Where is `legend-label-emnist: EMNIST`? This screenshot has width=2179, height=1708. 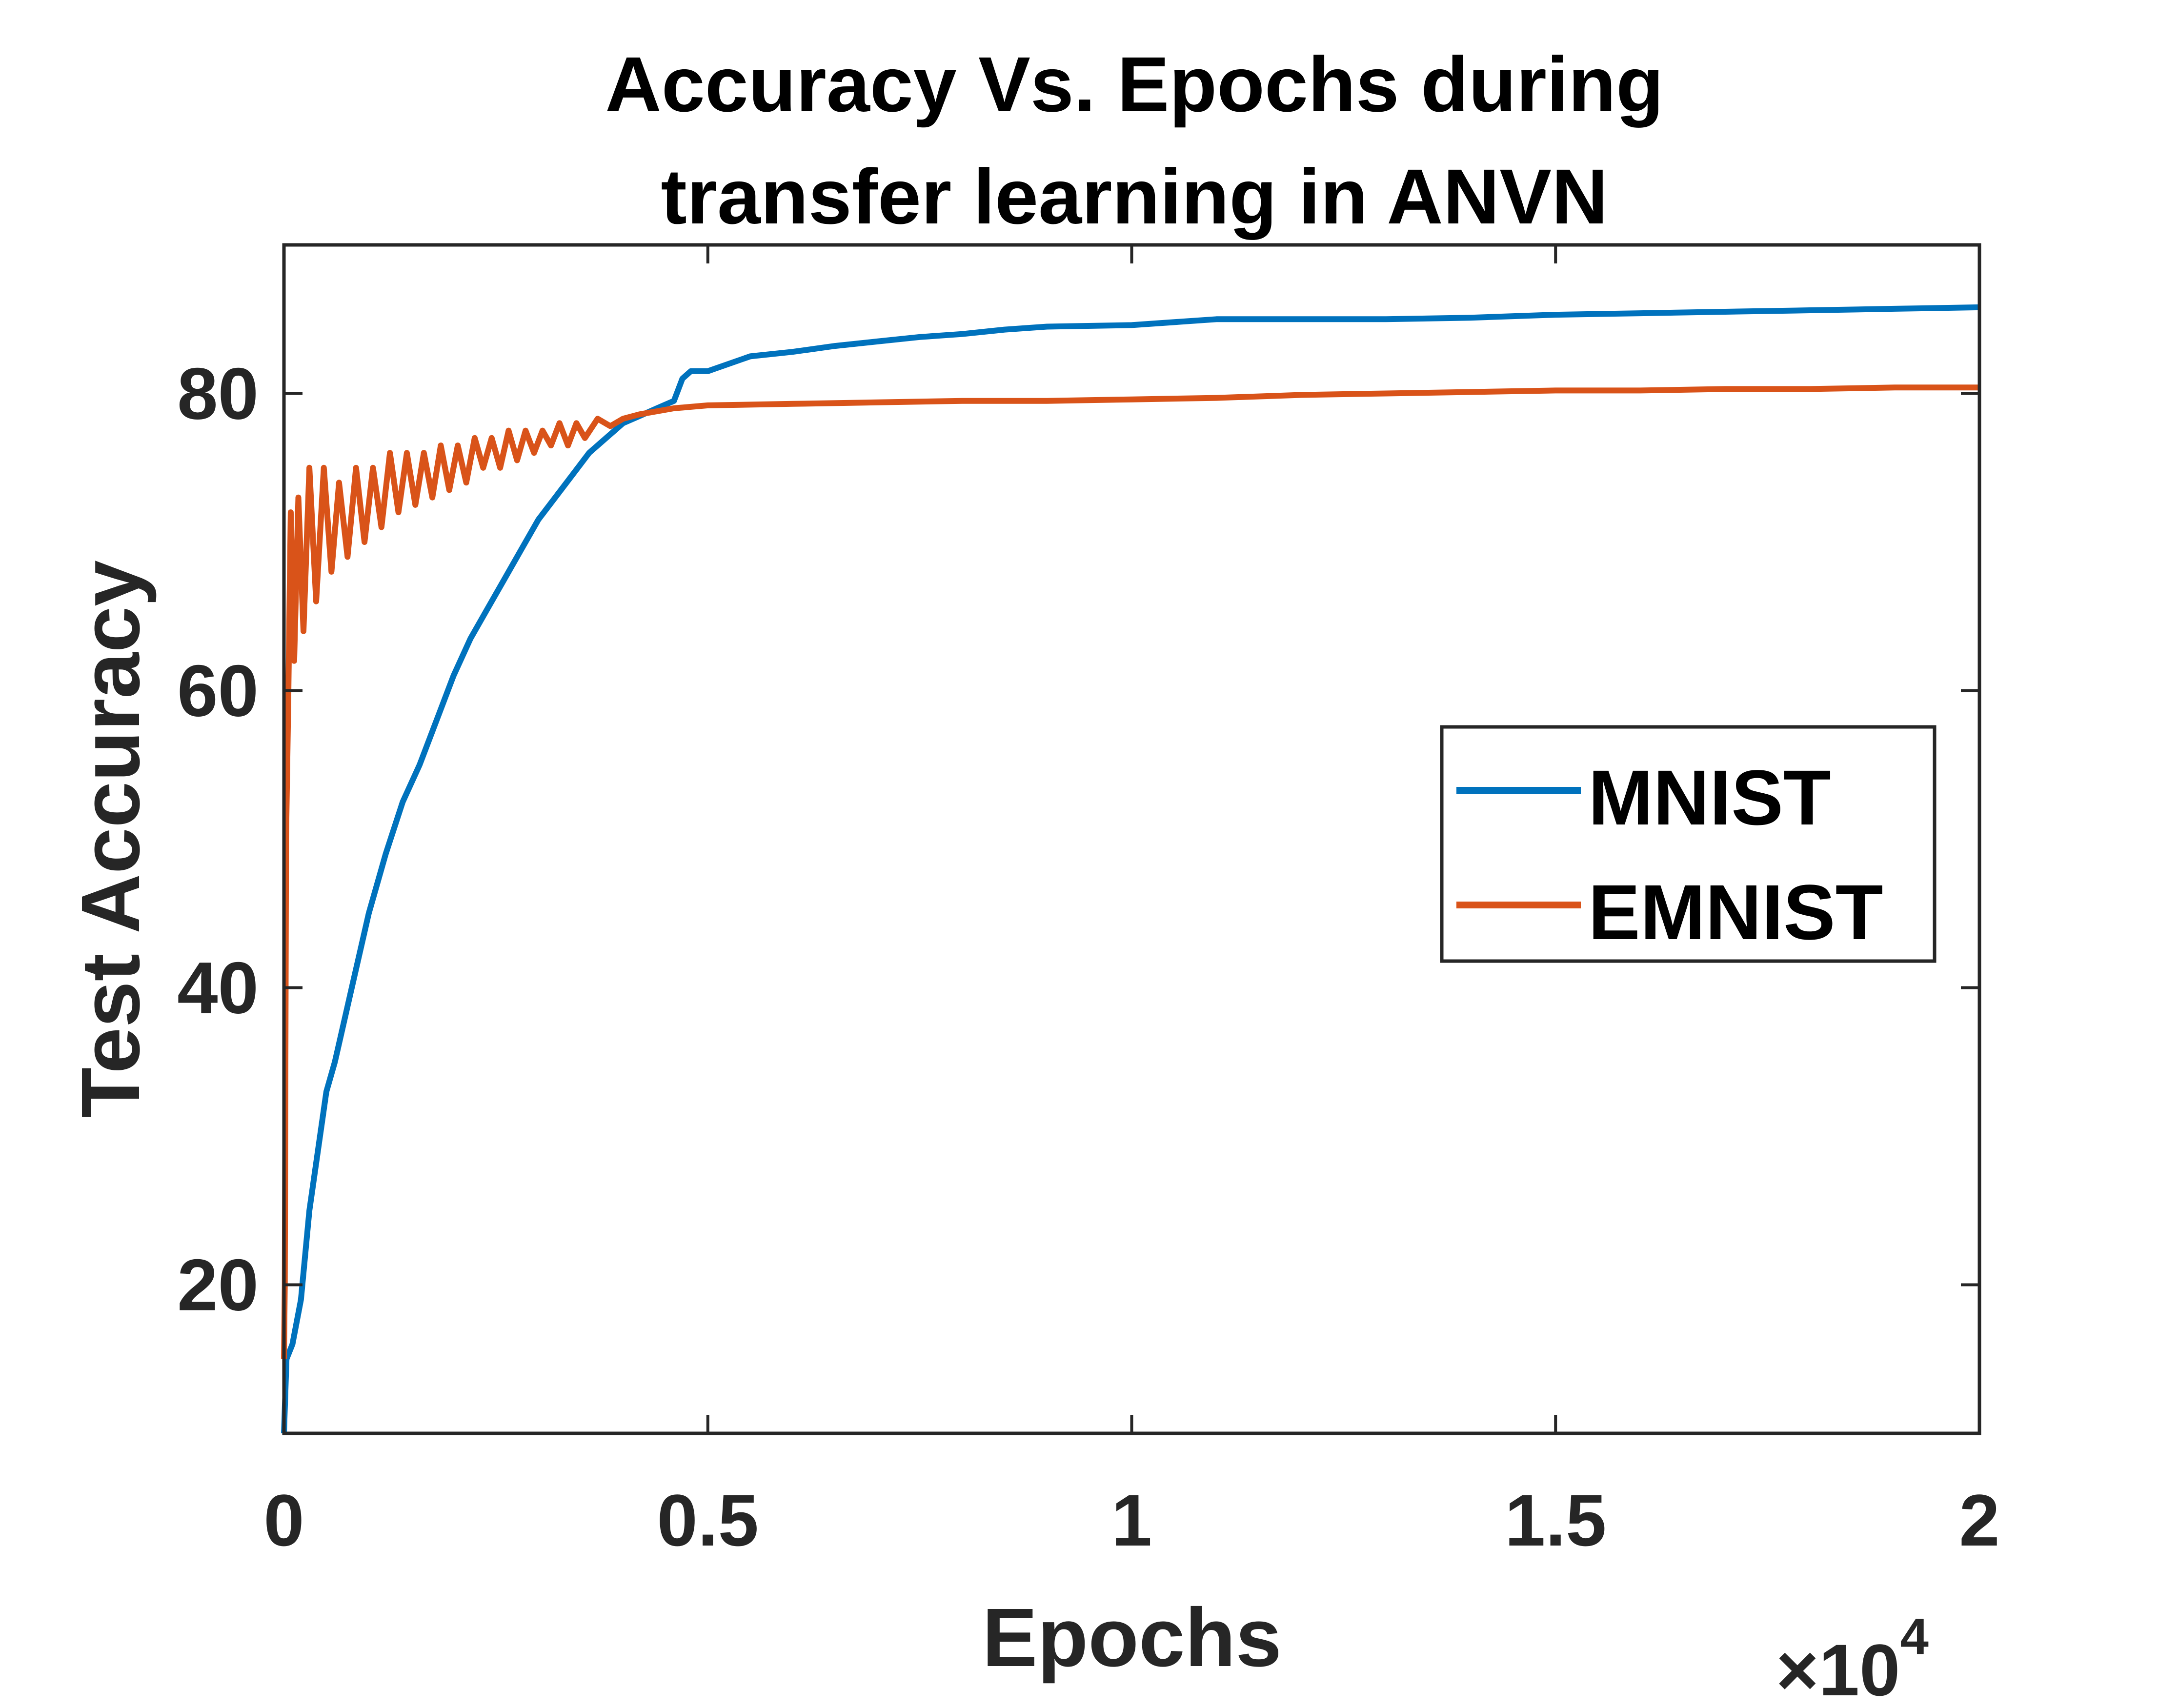 legend-label-emnist: EMNIST is located at coordinates (1735, 912).